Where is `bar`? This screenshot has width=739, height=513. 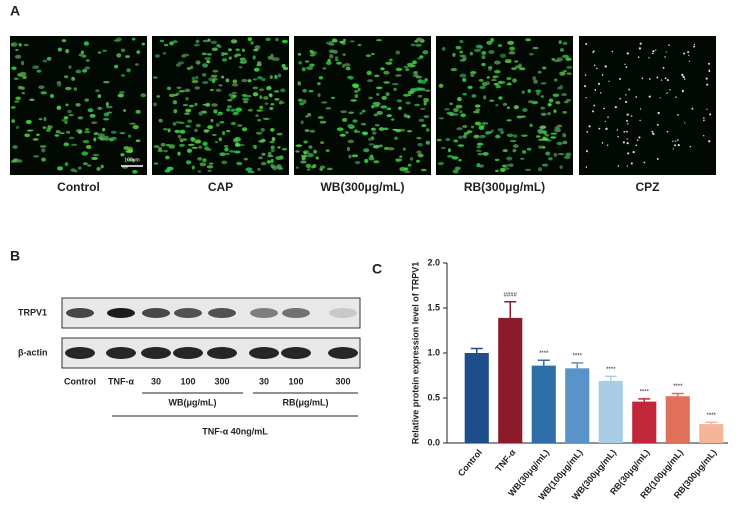
bar is located at coordinates (476, 398).